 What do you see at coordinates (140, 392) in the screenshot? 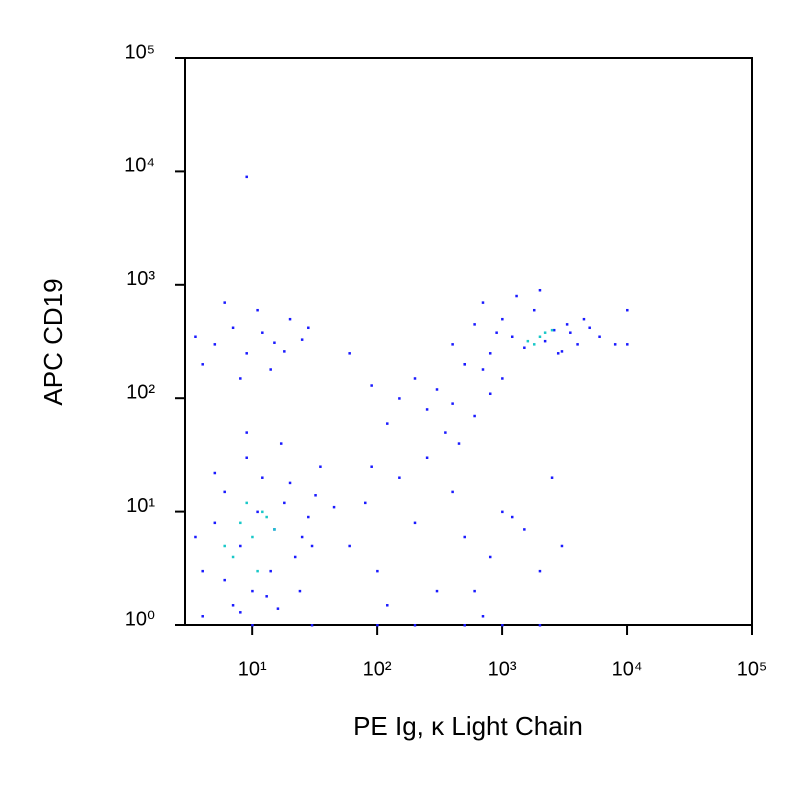
I see `y-tick-label: 10²` at bounding box center [140, 392].